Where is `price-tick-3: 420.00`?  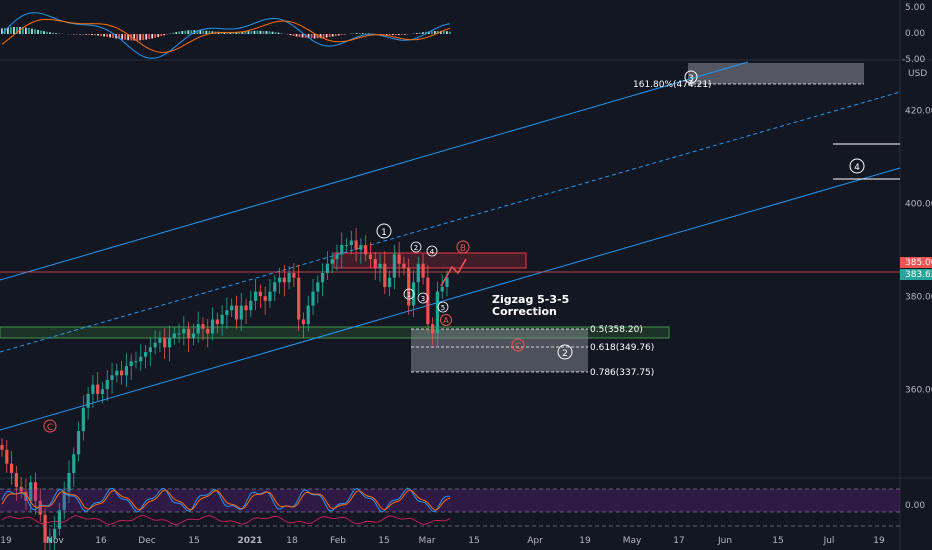
price-tick-3: 420.00 is located at coordinates (918, 111).